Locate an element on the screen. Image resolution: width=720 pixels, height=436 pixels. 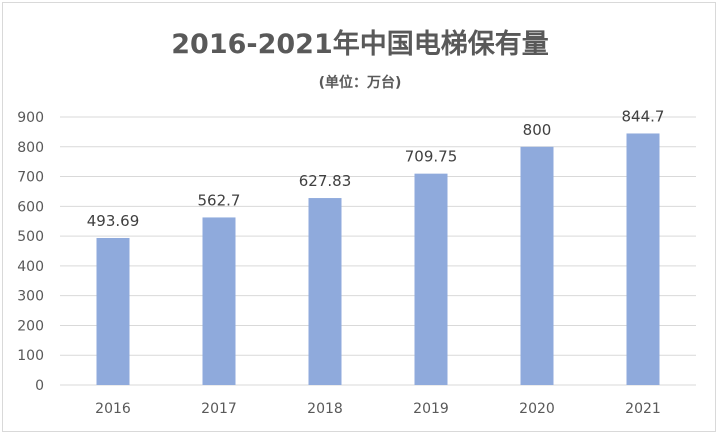
data-label-2021: 844.7 is located at coordinates (643, 116).